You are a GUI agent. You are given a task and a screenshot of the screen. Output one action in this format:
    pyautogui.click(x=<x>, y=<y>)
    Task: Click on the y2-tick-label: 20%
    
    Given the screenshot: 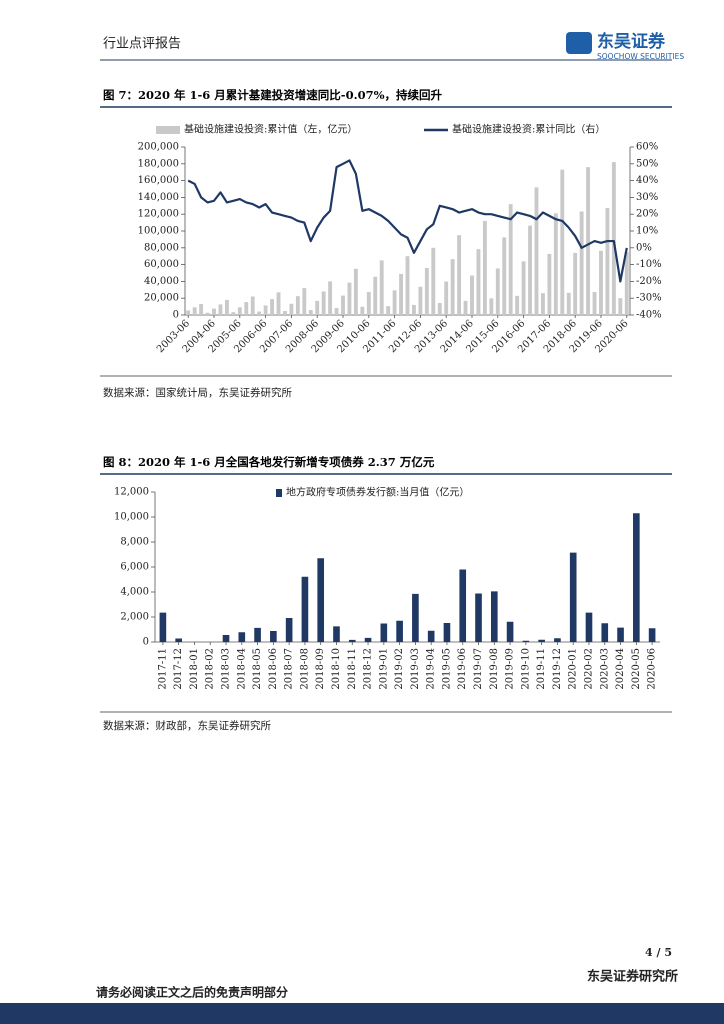 What is the action you would take?
    pyautogui.click(x=647, y=214)
    